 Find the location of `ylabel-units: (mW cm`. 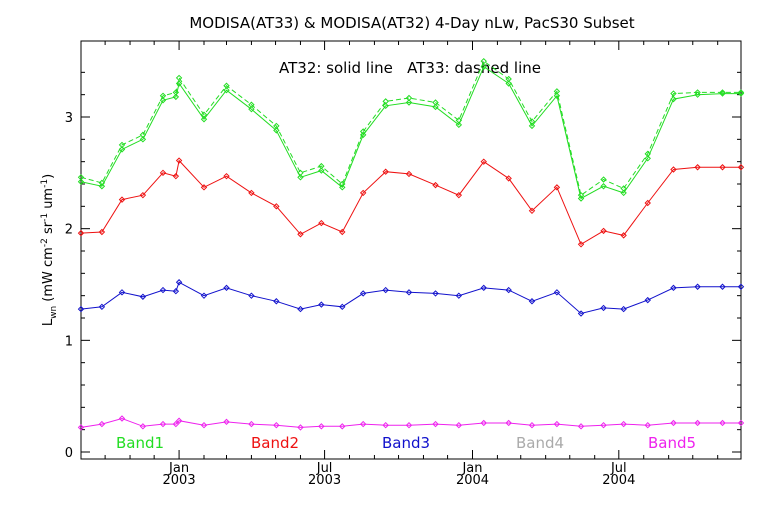

ylabel-units: (mW cm is located at coordinates (48, 274).